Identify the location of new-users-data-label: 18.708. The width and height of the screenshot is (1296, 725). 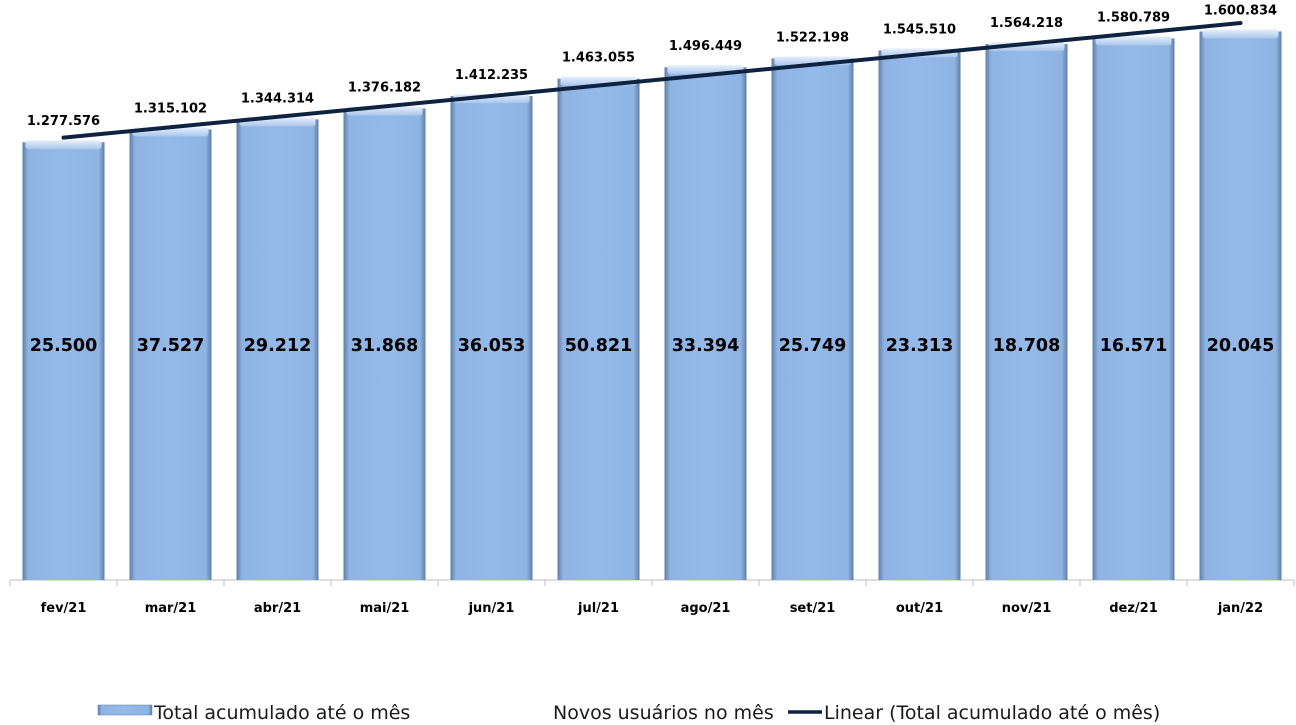
(1027, 346).